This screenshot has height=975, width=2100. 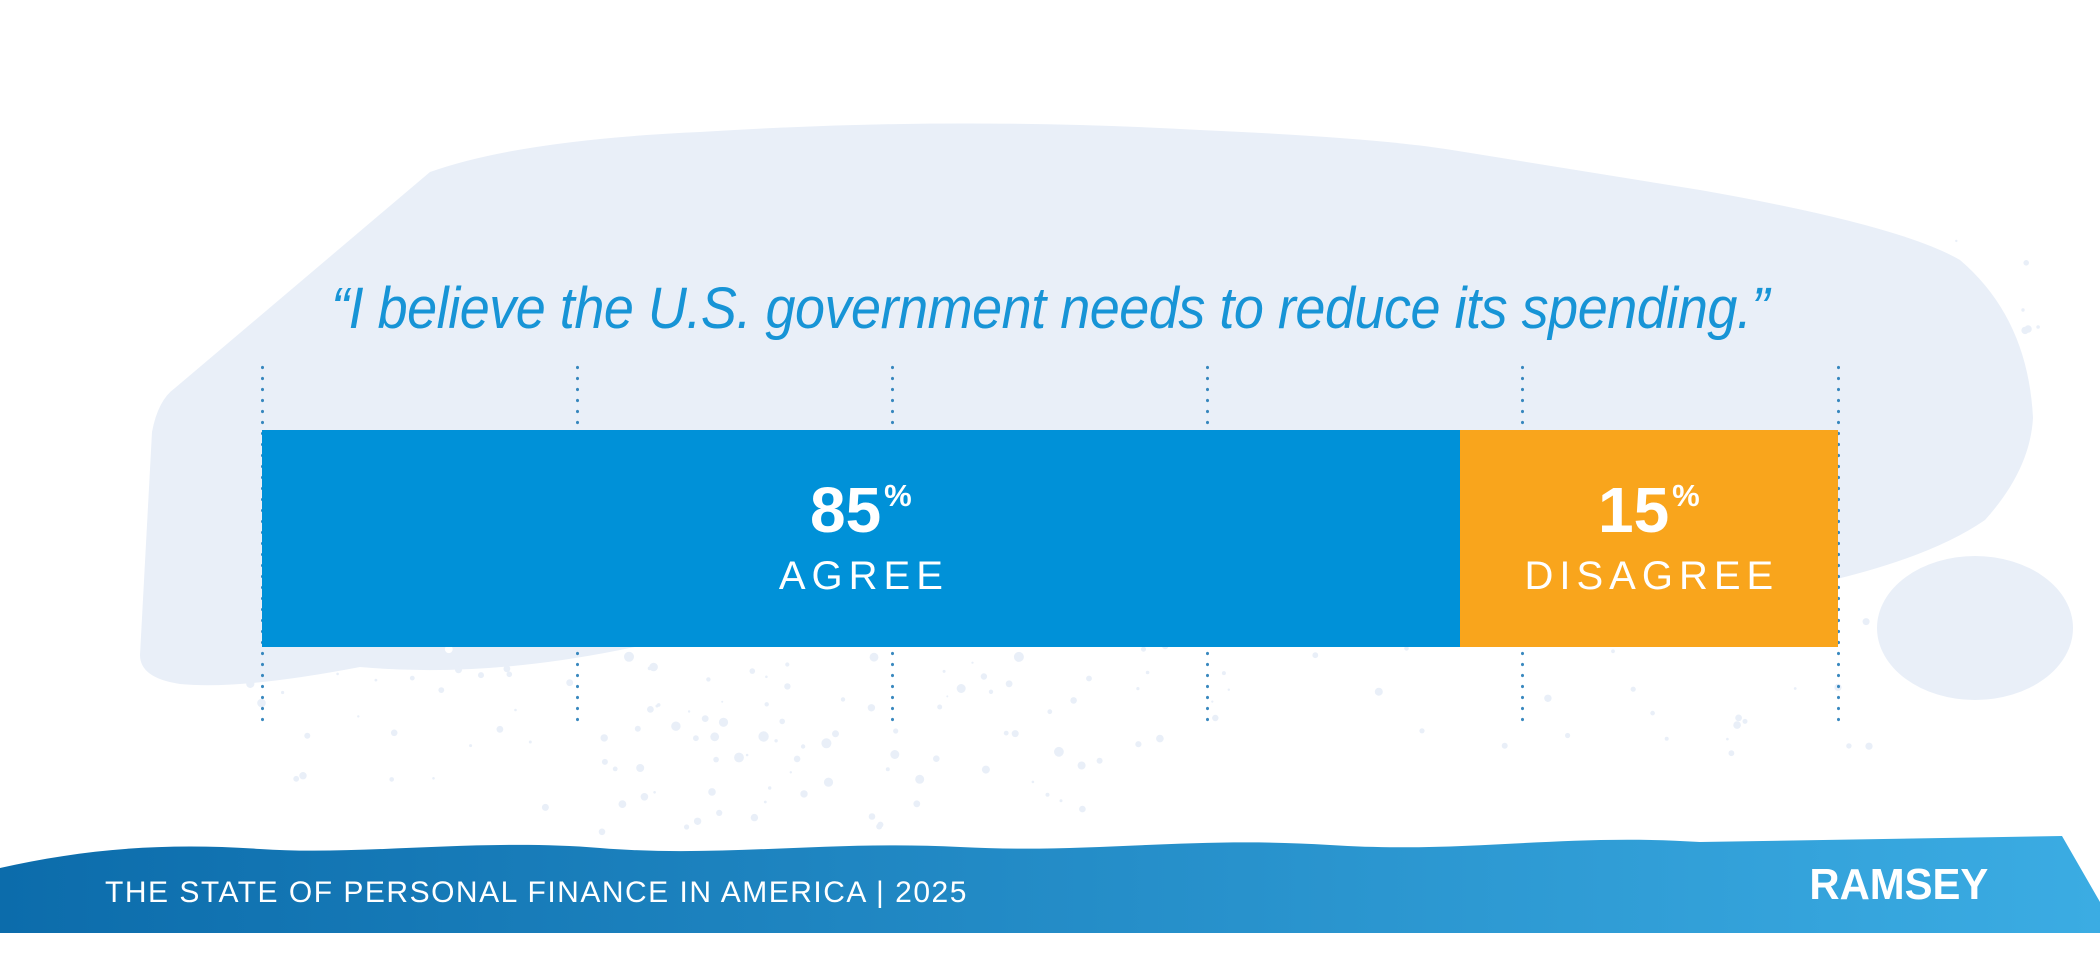 What do you see at coordinates (1898, 884) in the screenshot?
I see `ramsey-logo: RAMSEY` at bounding box center [1898, 884].